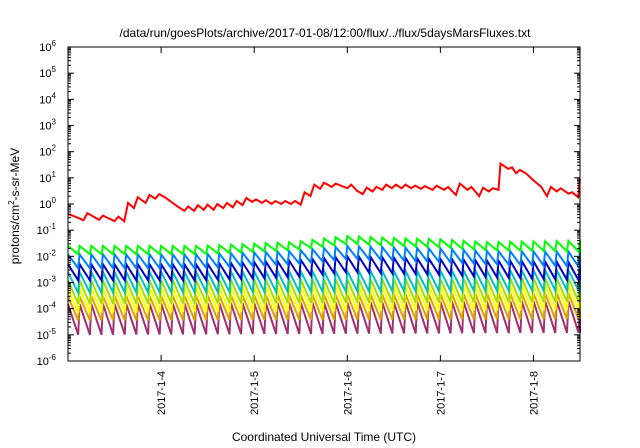  I want to click on y-tick-exp: 2, so click(54, 148).